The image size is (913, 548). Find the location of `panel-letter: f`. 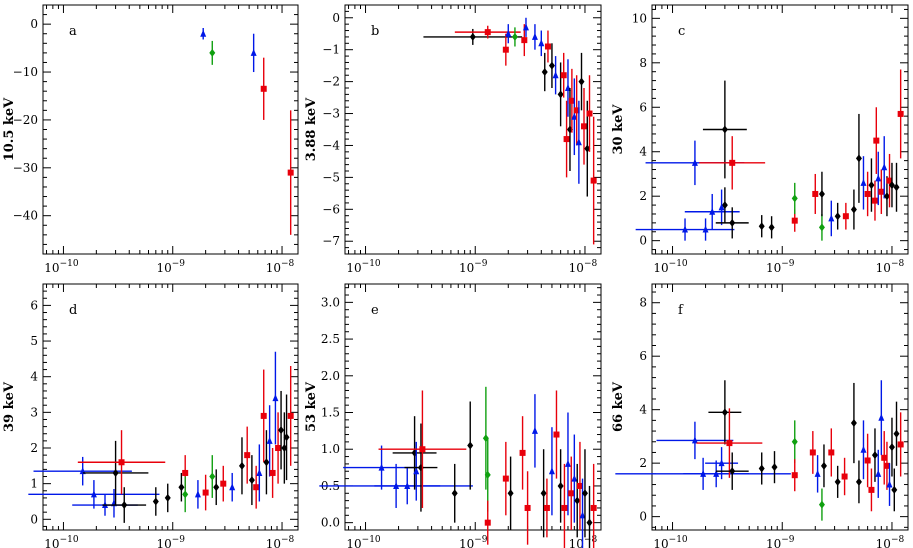

panel-letter: f is located at coordinates (681, 310).